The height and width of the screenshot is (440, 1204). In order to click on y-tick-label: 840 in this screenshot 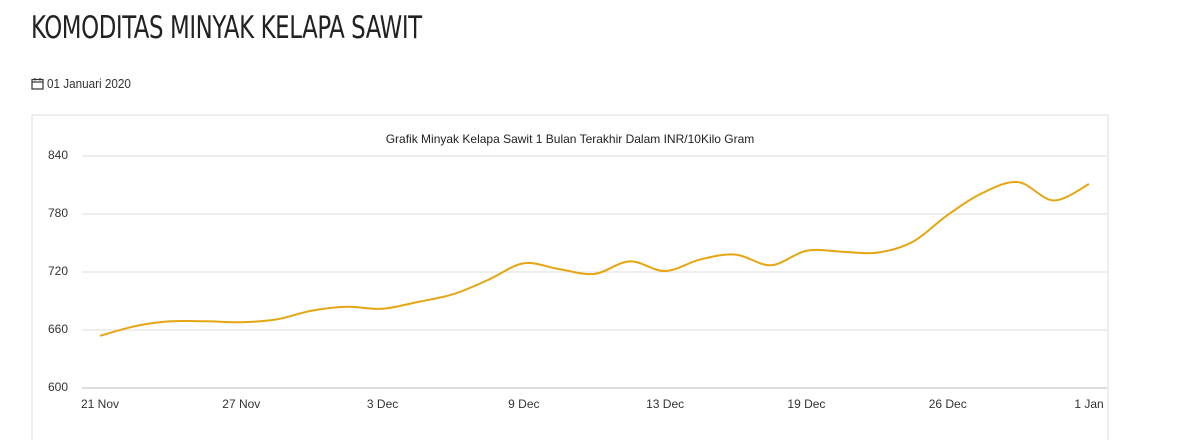, I will do `click(58, 155)`.